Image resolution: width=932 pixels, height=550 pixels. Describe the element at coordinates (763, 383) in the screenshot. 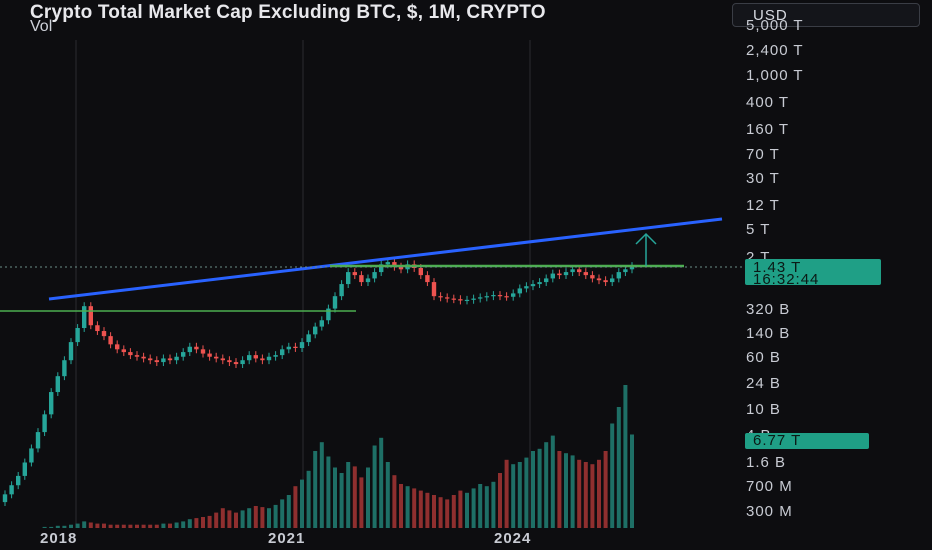

I see `price-tick: 24 B` at that location.